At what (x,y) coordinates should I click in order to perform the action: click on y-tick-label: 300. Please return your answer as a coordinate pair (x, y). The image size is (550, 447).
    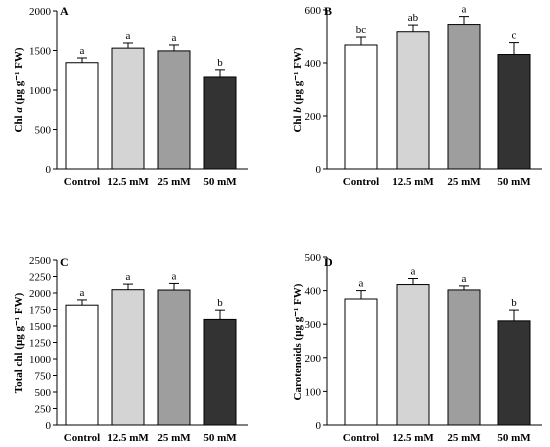
    Looking at the image, I should click on (313, 325).